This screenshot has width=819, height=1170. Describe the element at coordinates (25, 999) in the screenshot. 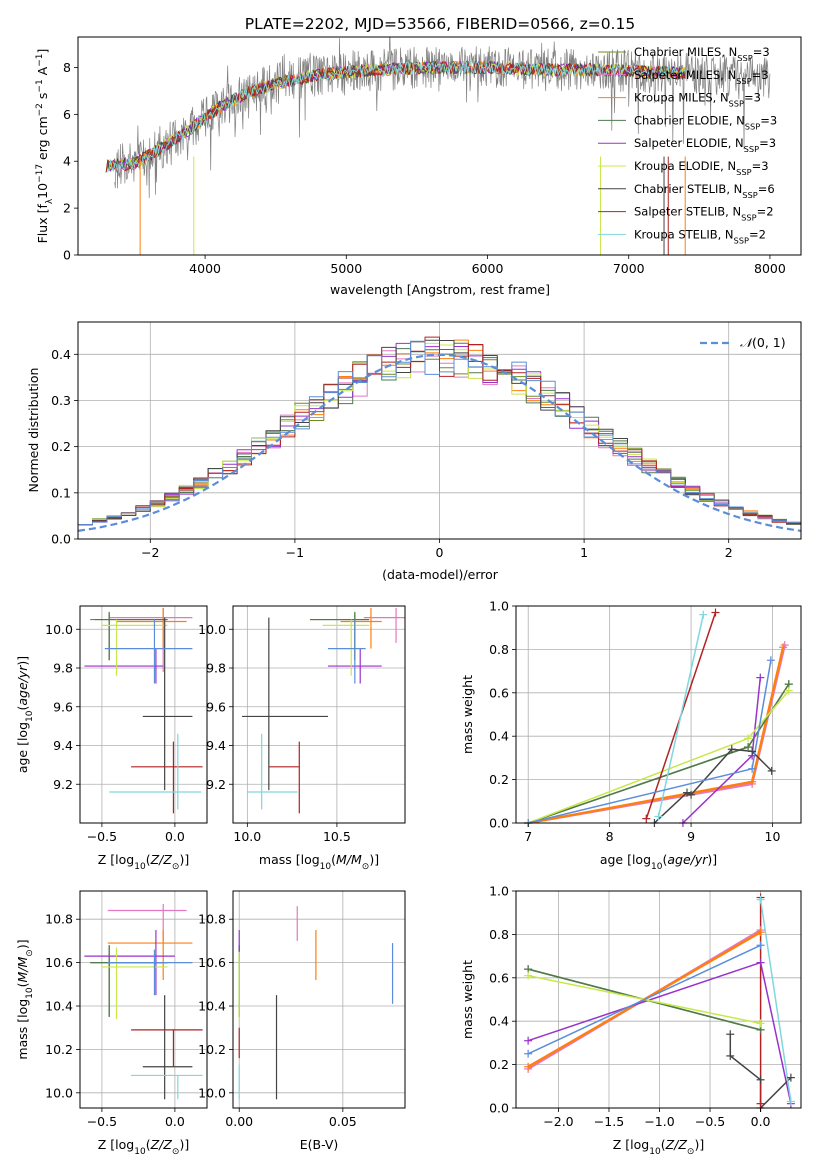

I see `y-axis-label: mass [log10(M/M⊙)]` at that location.